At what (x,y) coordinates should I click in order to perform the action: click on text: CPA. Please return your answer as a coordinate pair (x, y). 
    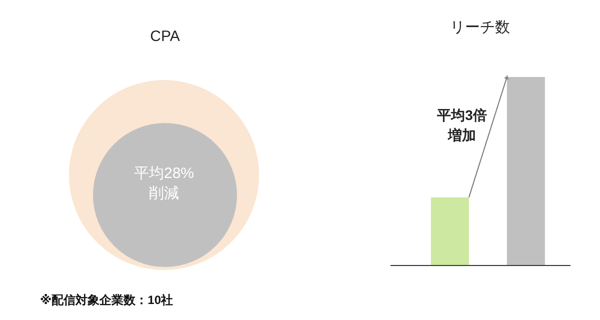
    Looking at the image, I should click on (165, 36).